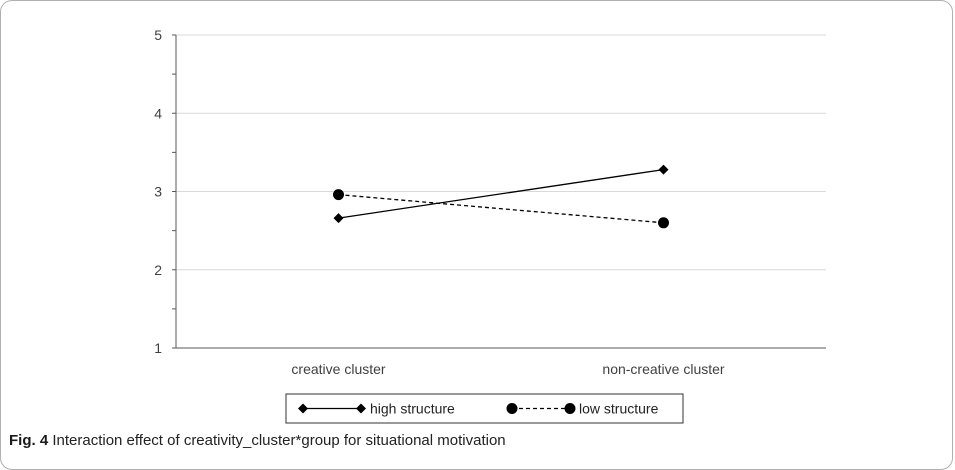 The width and height of the screenshot is (955, 470). Describe the element at coordinates (484, 408) in the screenshot. I see `legend: high structure low structure` at that location.